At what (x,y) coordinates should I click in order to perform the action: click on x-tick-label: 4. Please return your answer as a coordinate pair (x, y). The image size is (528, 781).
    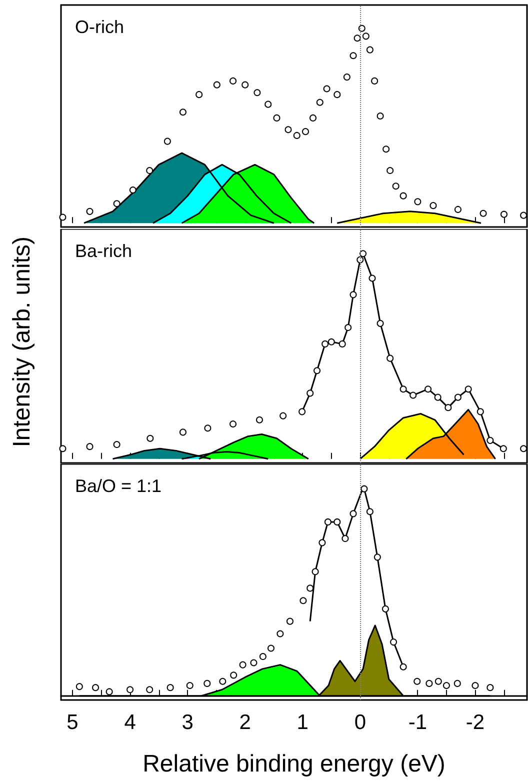
    Looking at the image, I should click on (130, 722).